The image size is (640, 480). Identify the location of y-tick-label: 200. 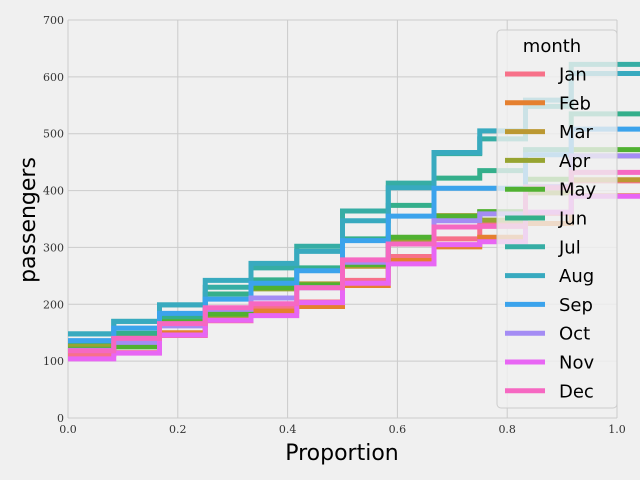
(53, 304).